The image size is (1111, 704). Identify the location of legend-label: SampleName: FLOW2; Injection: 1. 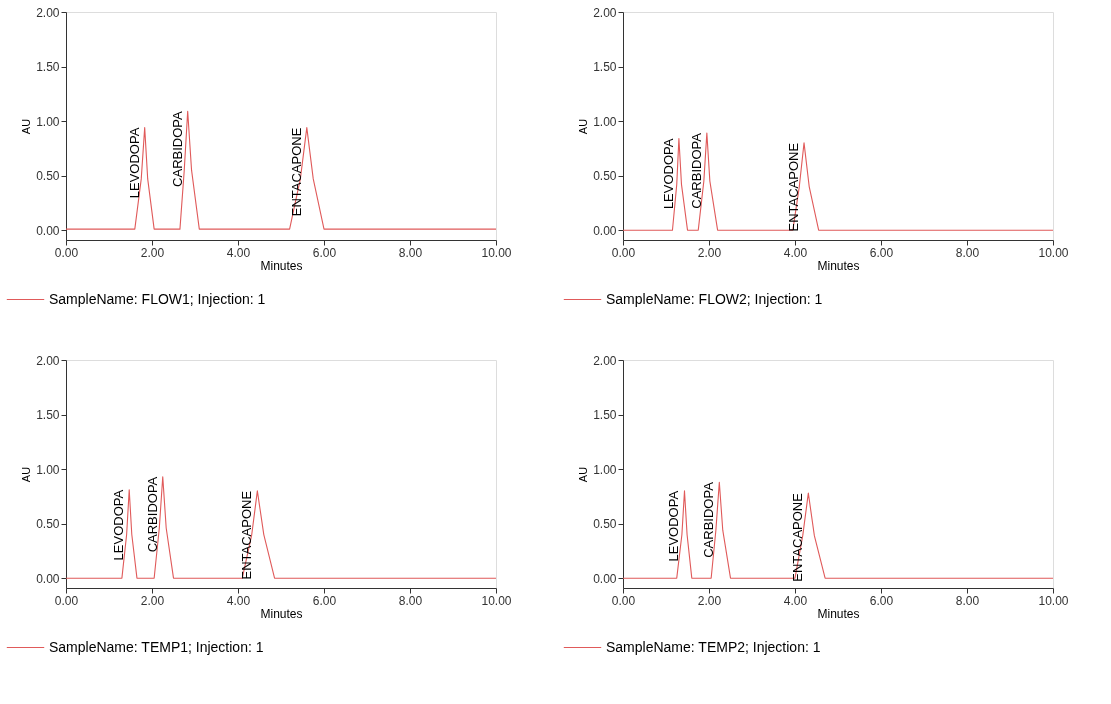
(714, 298).